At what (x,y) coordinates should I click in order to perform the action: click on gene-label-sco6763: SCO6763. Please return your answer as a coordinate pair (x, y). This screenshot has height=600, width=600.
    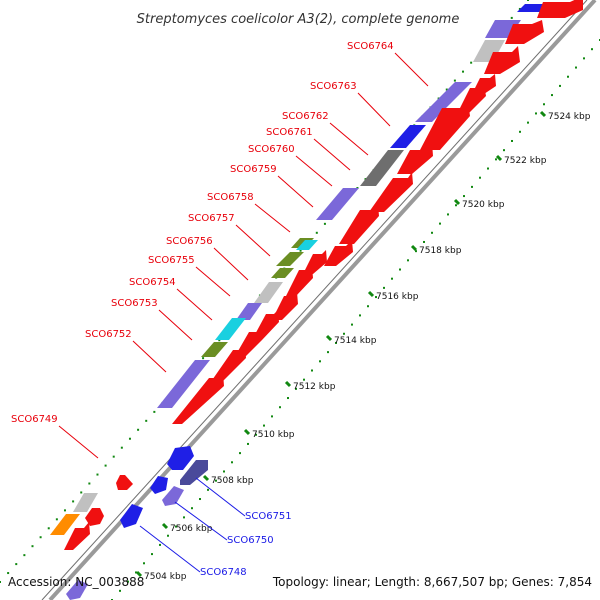
    Looking at the image, I should click on (333, 86).